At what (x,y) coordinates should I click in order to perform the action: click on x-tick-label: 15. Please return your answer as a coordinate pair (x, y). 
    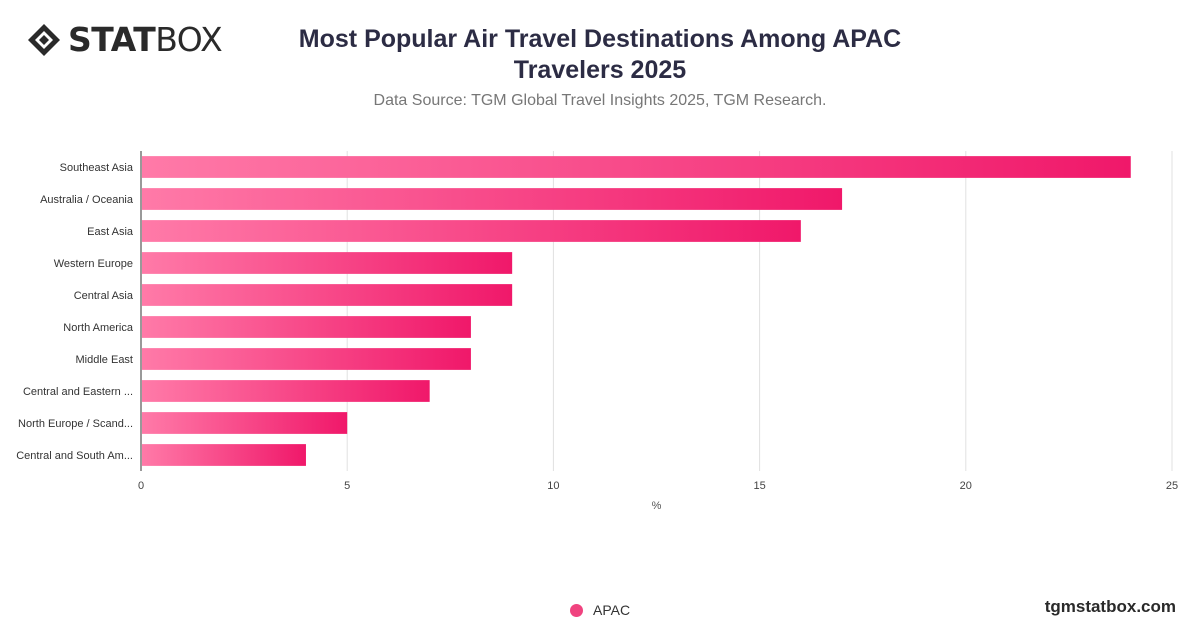
    Looking at the image, I should click on (759, 486).